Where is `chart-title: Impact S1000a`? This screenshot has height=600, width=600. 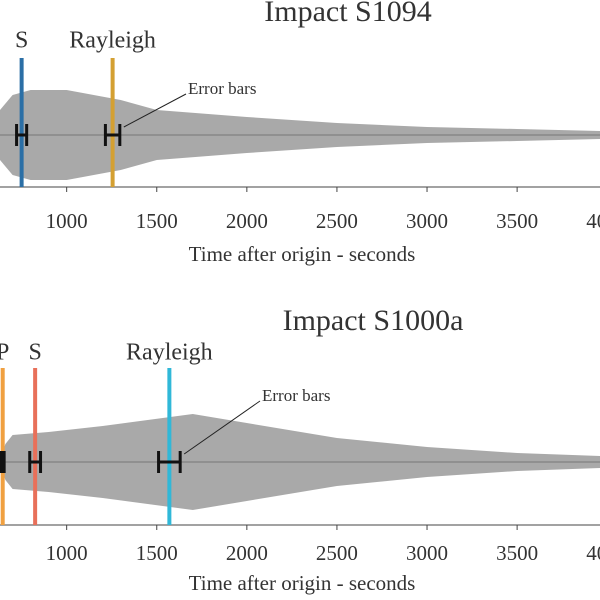
chart-title: Impact S1000a is located at coordinates (373, 320).